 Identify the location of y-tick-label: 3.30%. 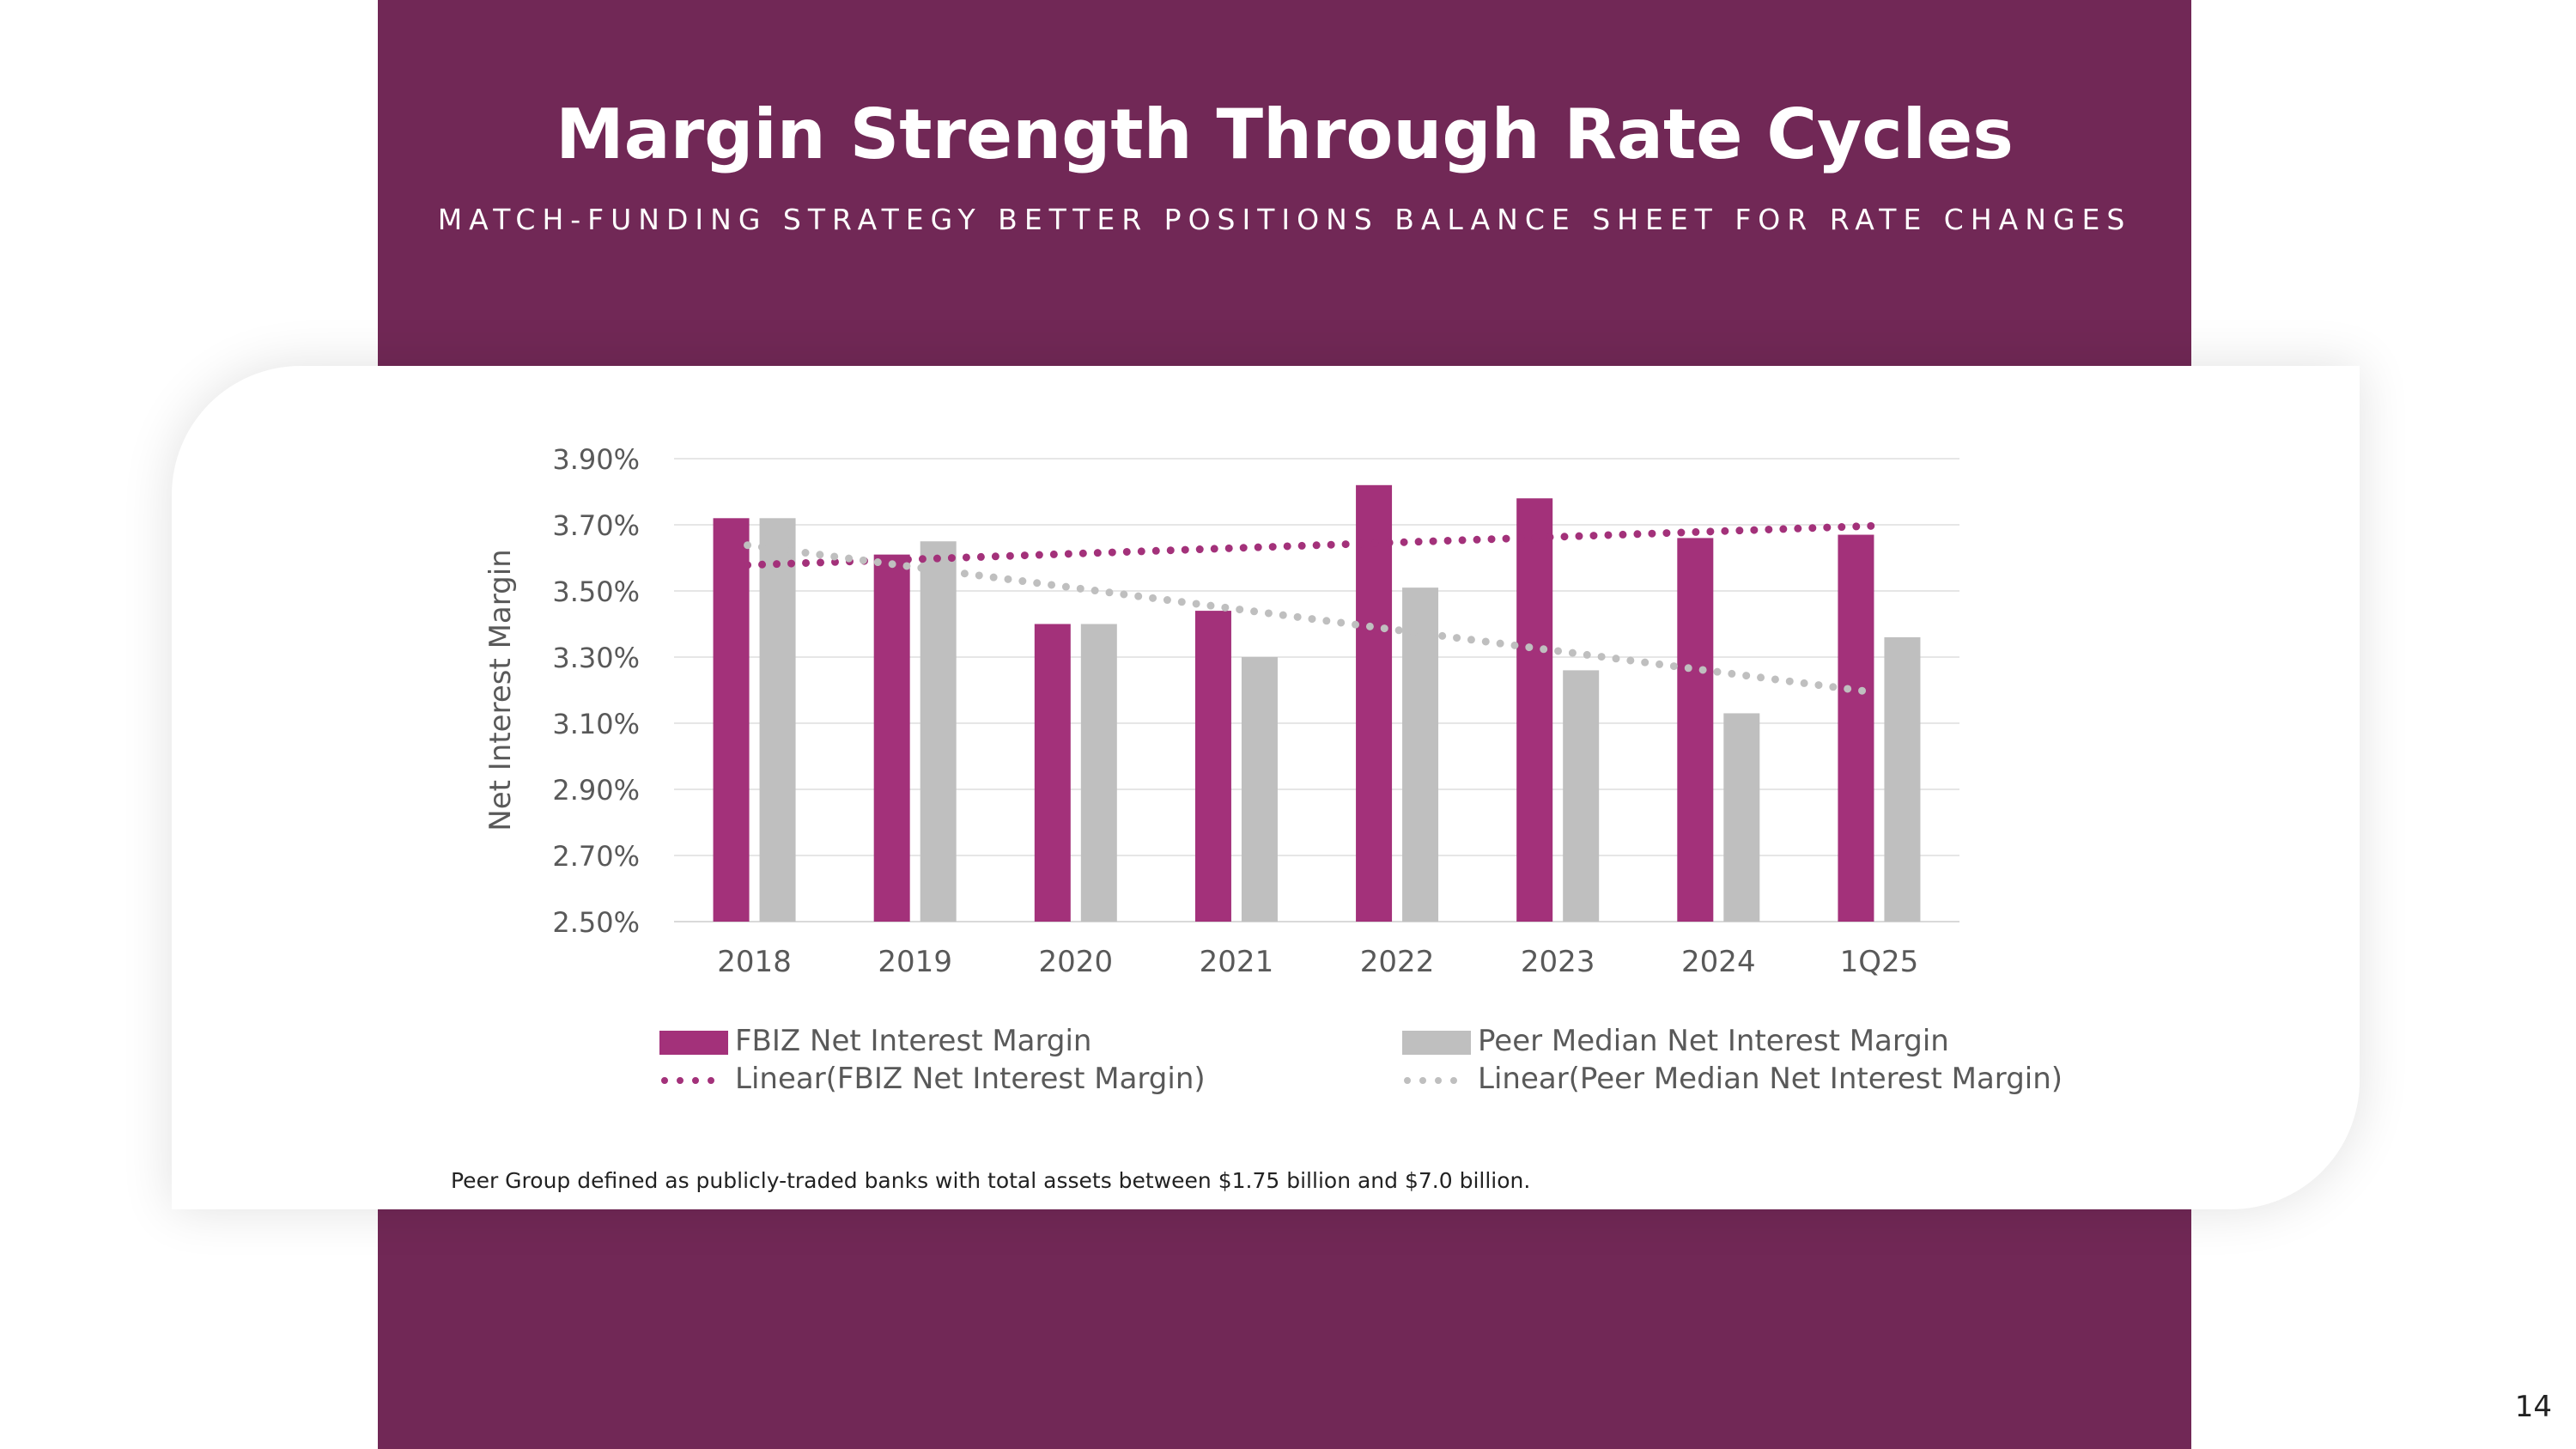
(596, 658).